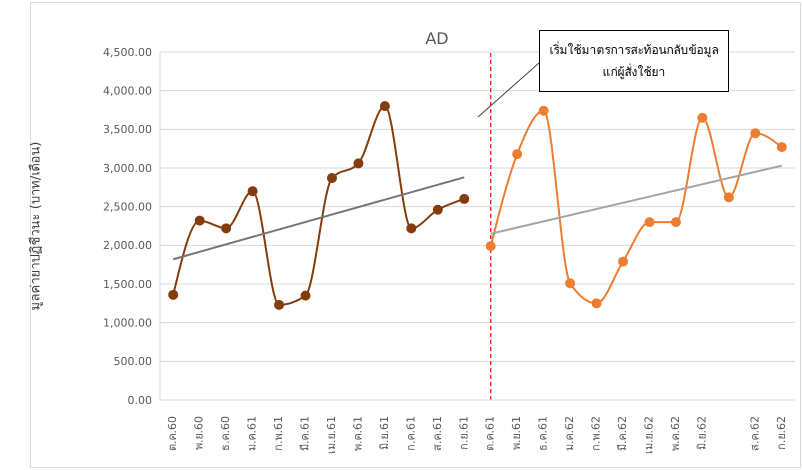 The width and height of the screenshot is (803, 470). Describe the element at coordinates (437, 38) in the screenshot. I see `chart-title: AD` at that location.